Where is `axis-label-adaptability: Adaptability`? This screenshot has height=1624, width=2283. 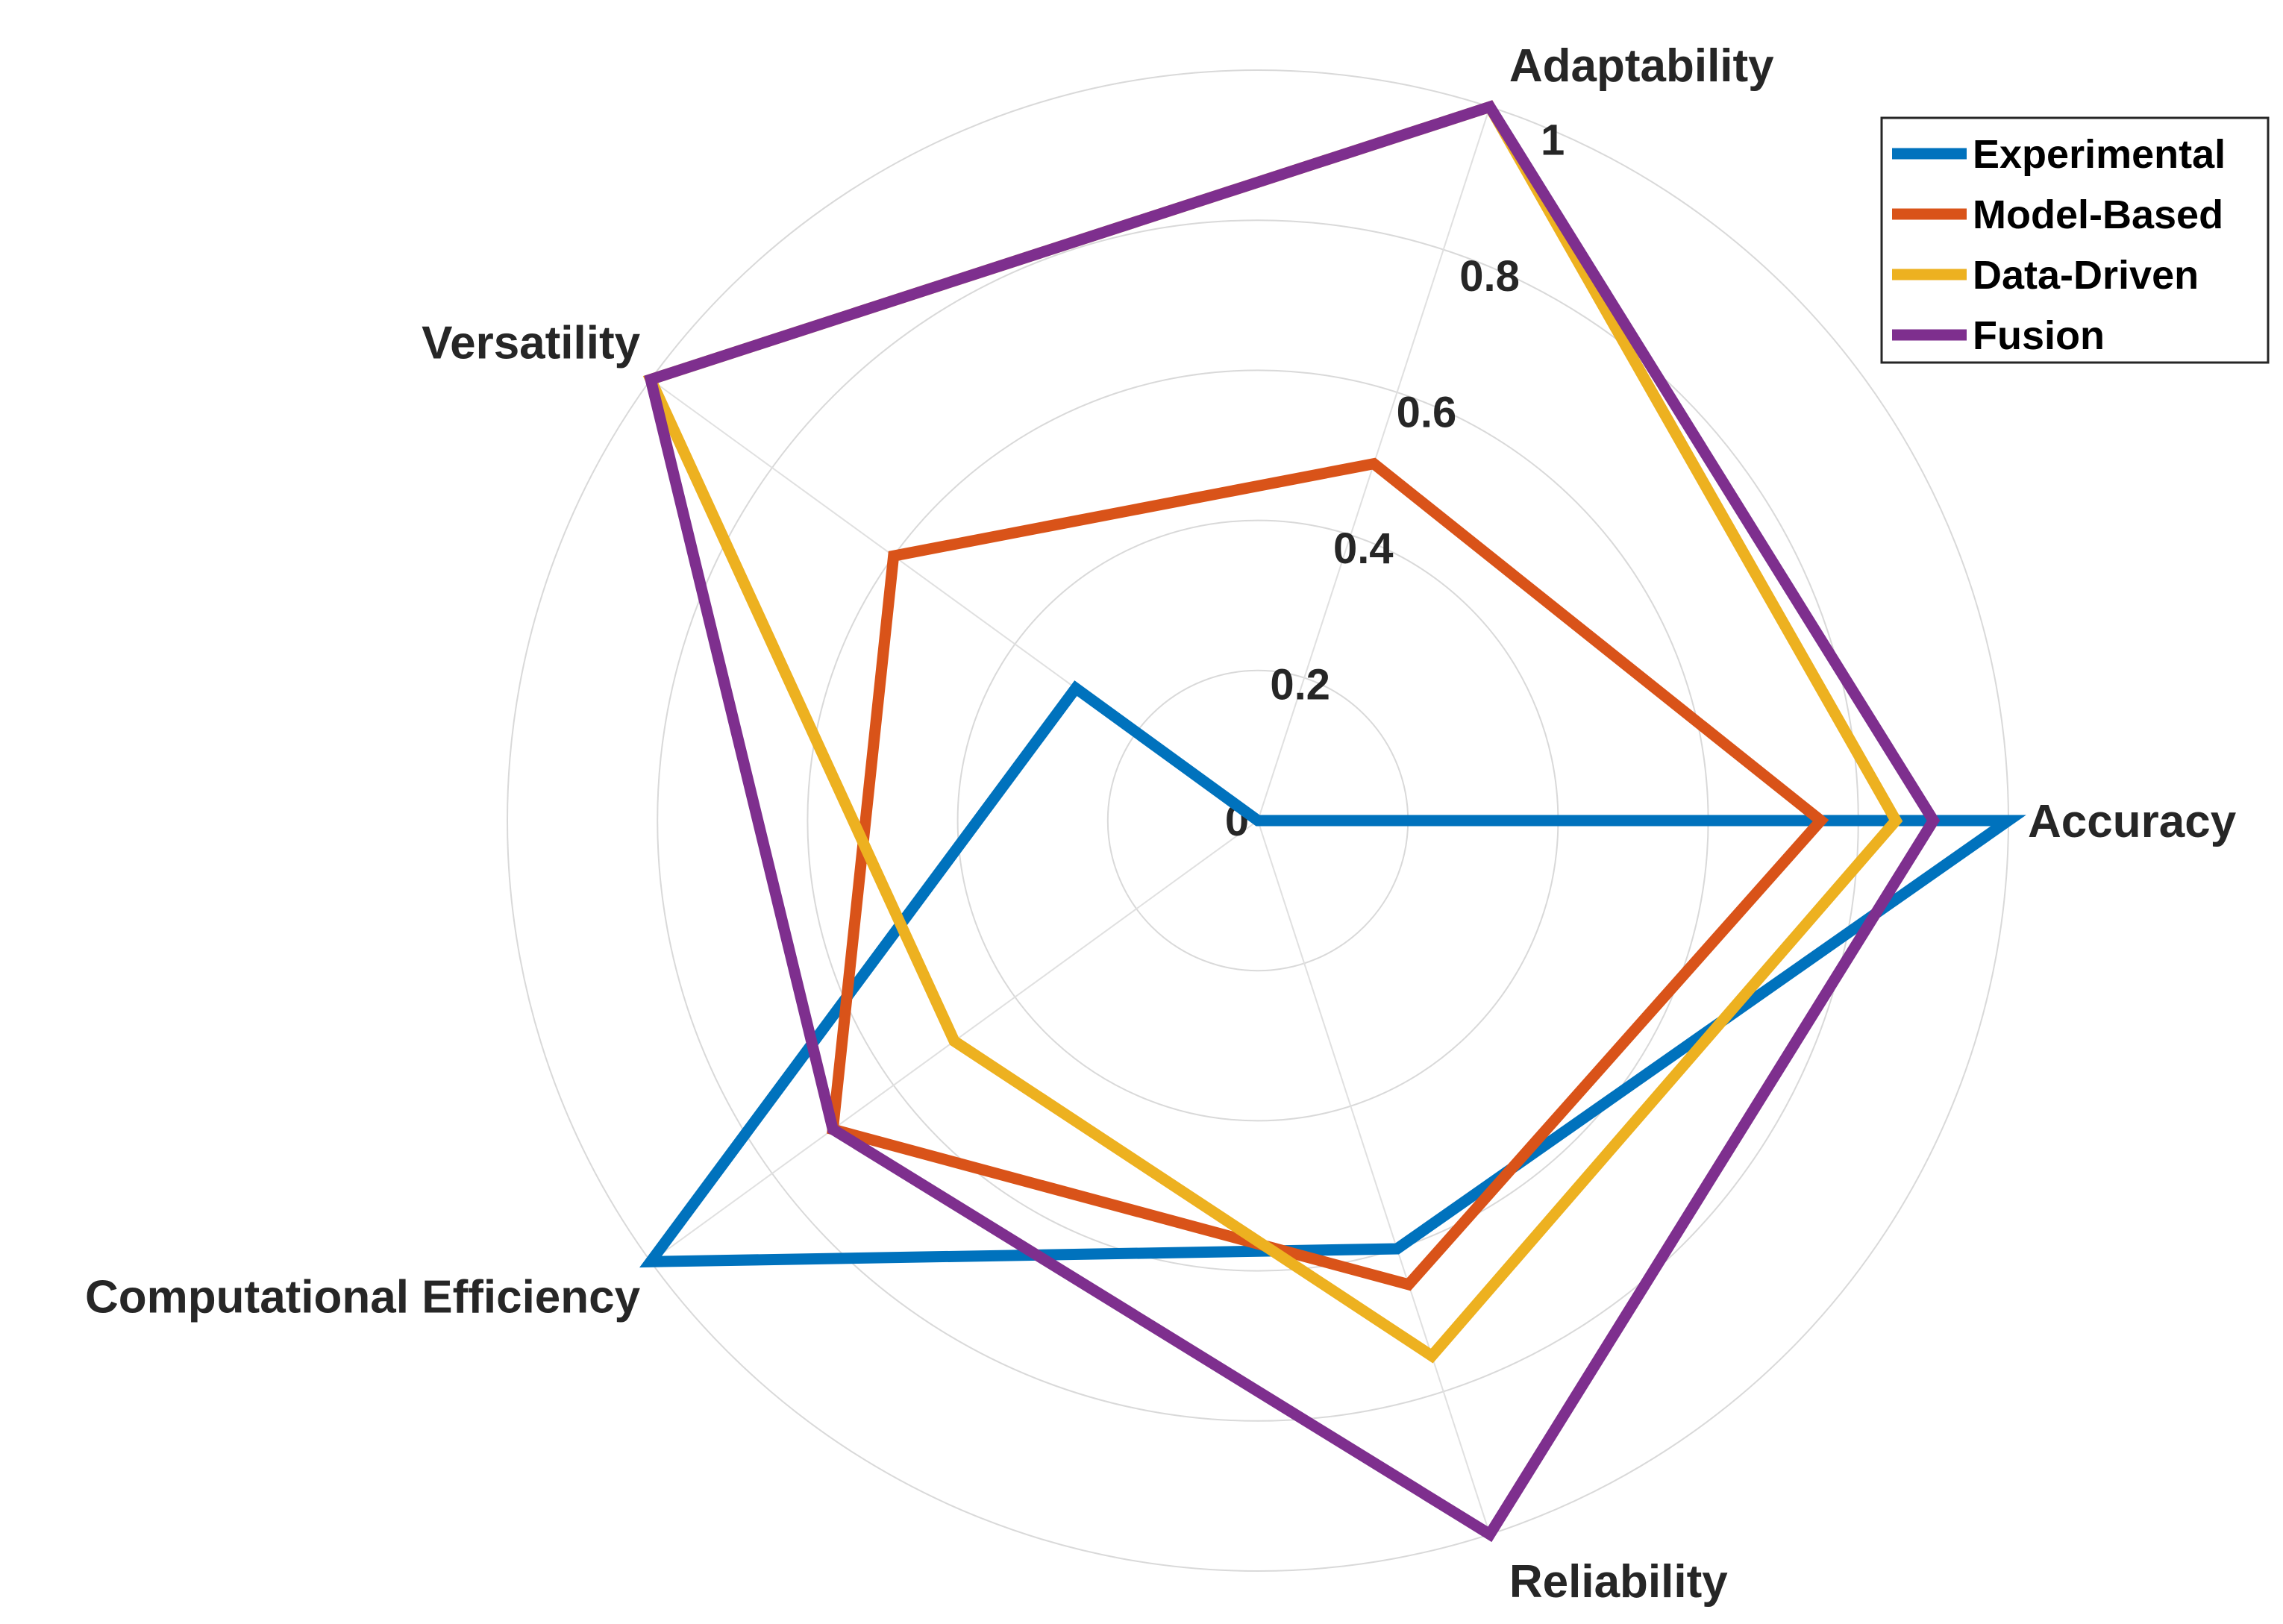 axis-label-adaptability: Adaptability is located at coordinates (1641, 66).